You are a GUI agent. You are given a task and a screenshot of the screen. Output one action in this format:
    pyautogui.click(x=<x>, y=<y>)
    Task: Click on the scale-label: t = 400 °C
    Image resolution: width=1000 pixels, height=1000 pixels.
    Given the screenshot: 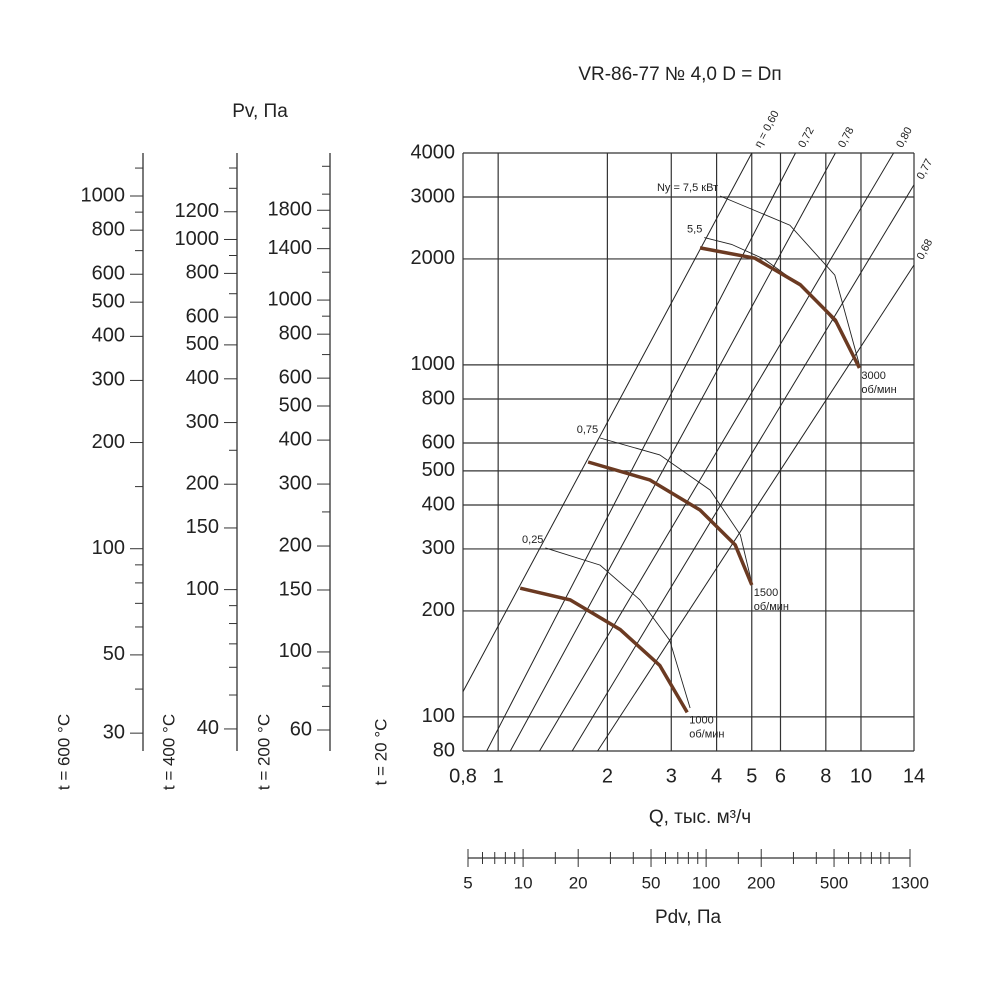 What is the action you would take?
    pyautogui.click(x=168, y=752)
    